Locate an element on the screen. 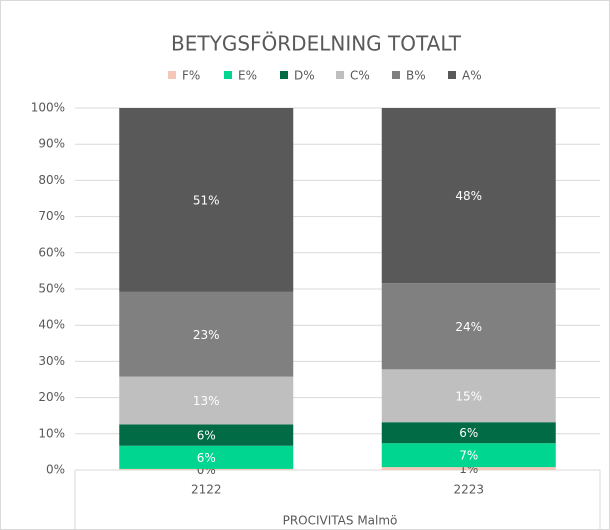 This screenshot has width=610, height=530. legend-label: D% is located at coordinates (304, 76).